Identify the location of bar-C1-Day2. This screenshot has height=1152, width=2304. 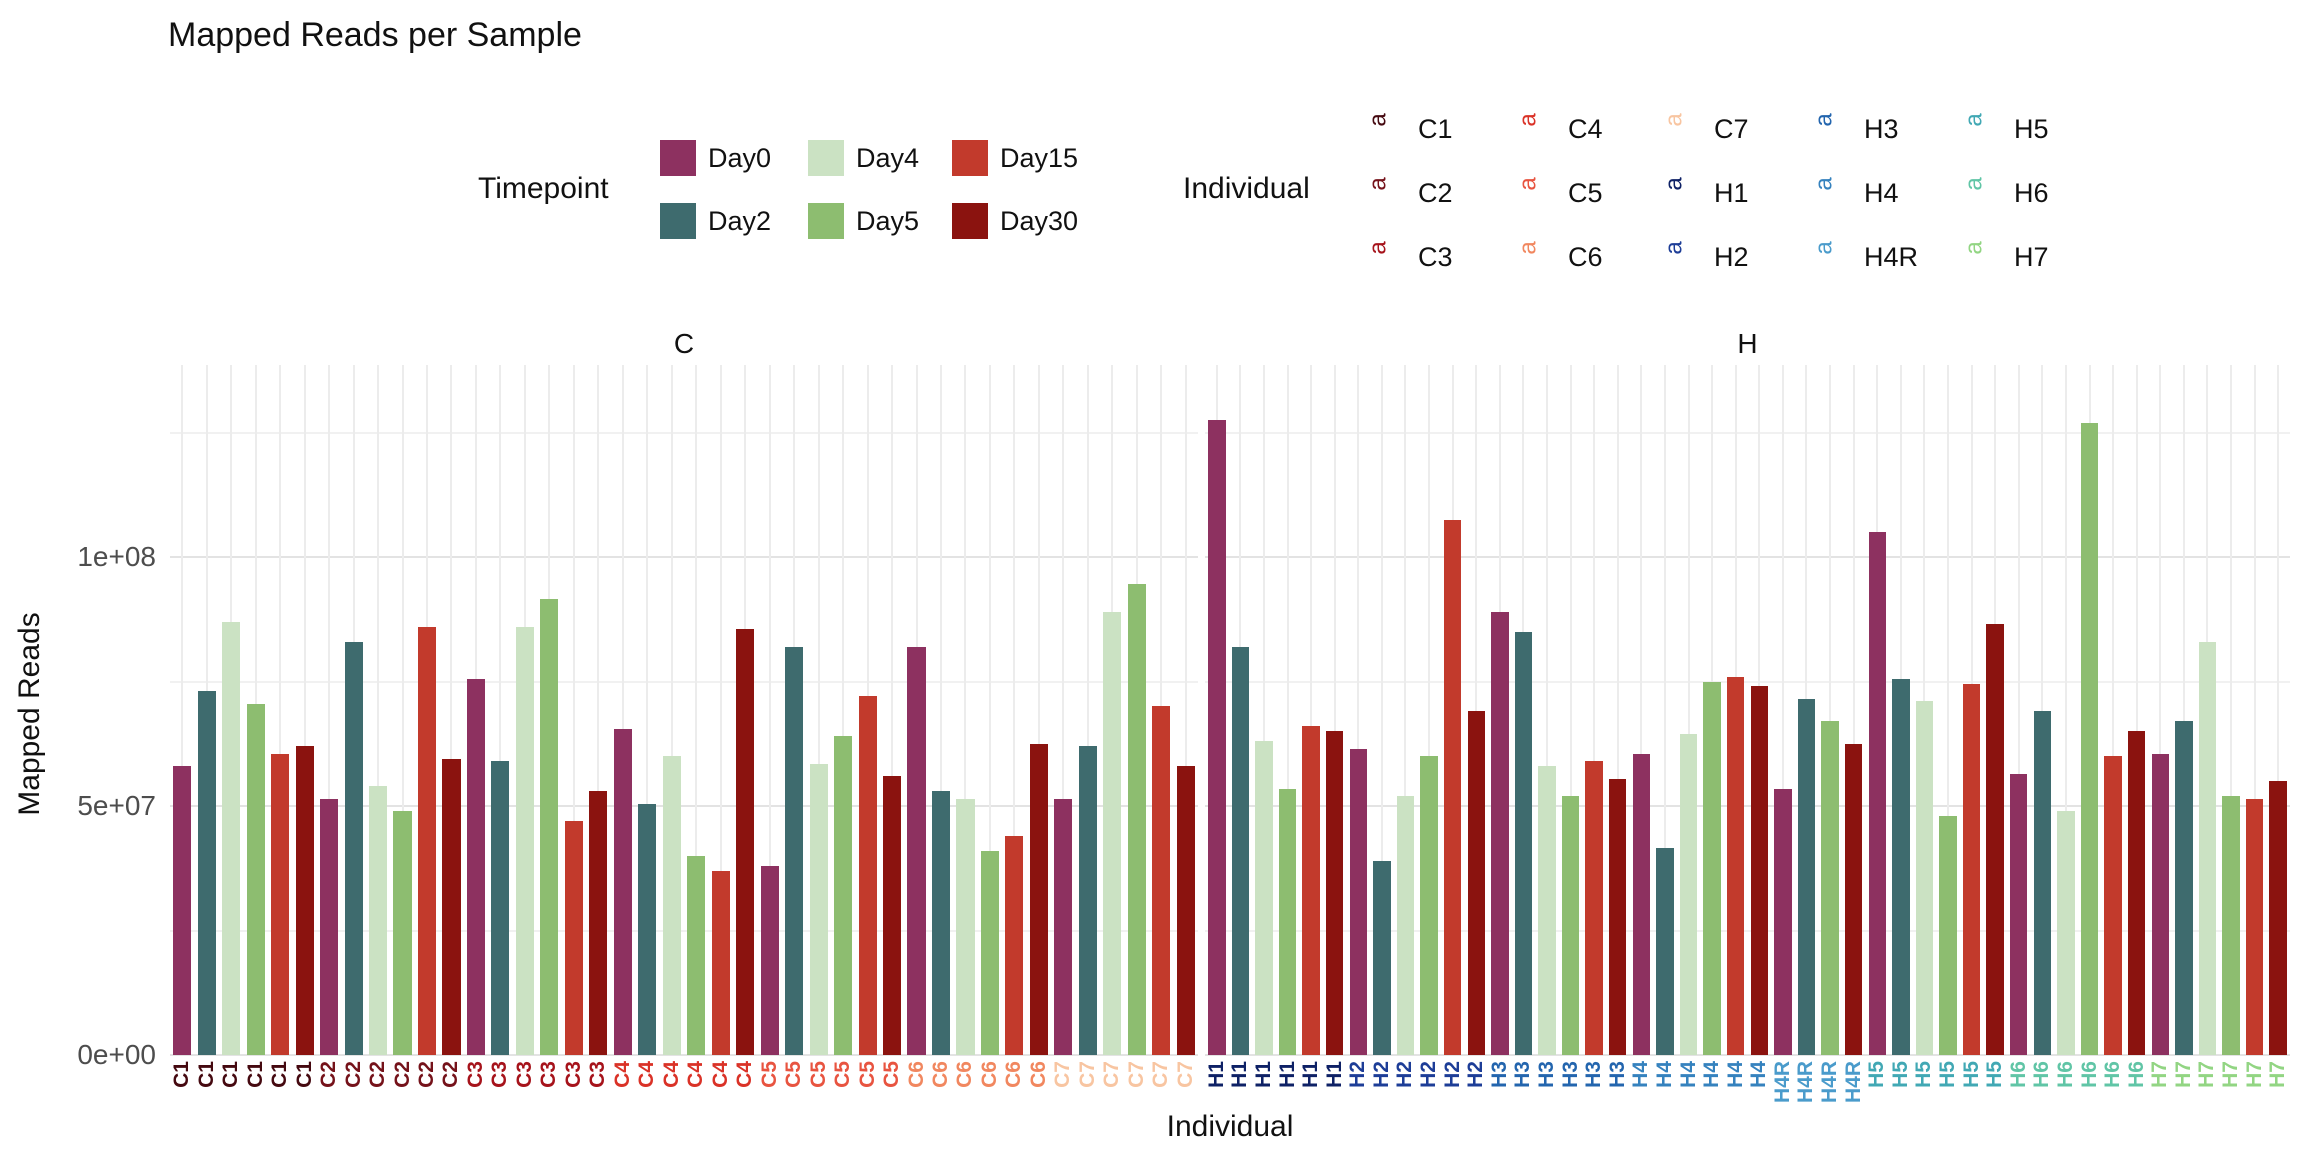
(206, 873).